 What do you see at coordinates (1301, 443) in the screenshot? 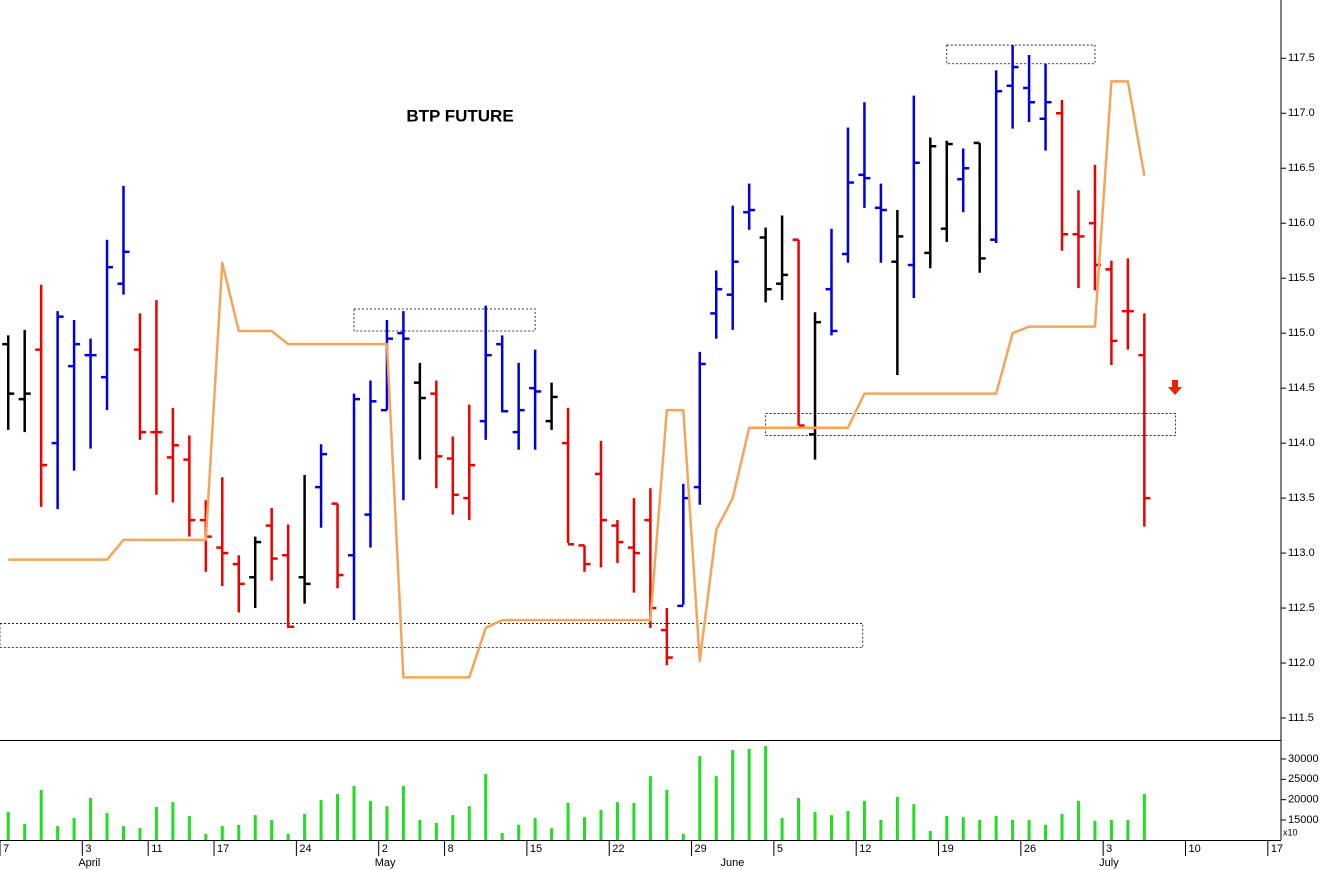
I see `y-tick-label: 114.0` at bounding box center [1301, 443].